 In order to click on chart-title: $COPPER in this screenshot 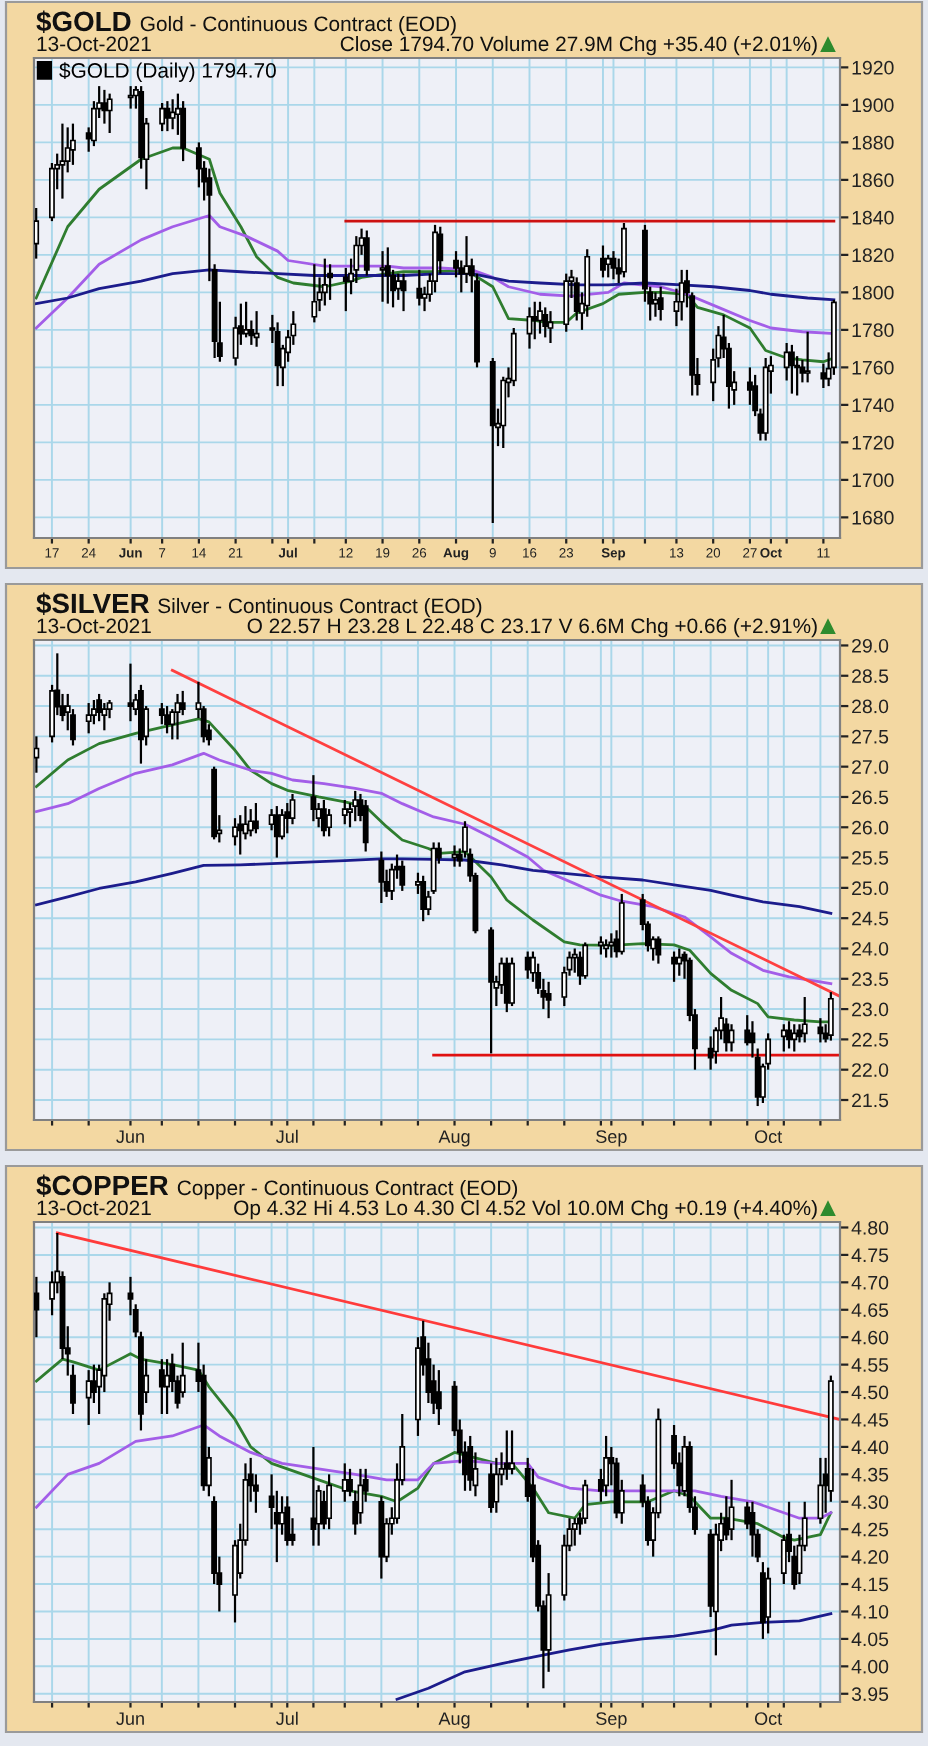, I will do `click(102, 1186)`.